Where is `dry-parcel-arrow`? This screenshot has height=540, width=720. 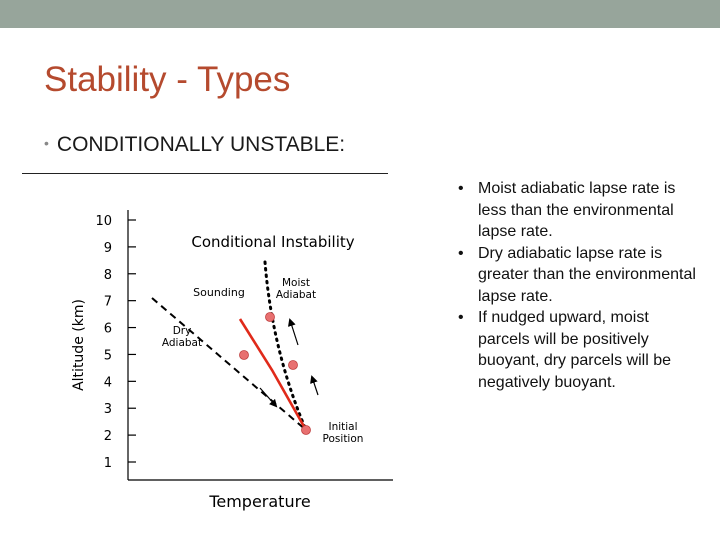
dry-parcel-arrow is located at coordinates (268, 397).